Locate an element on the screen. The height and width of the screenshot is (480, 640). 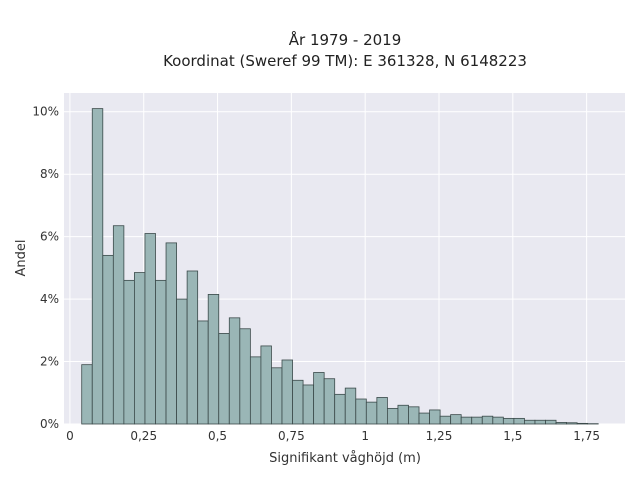
y-tick-label: 8% is located at coordinates (49, 174).